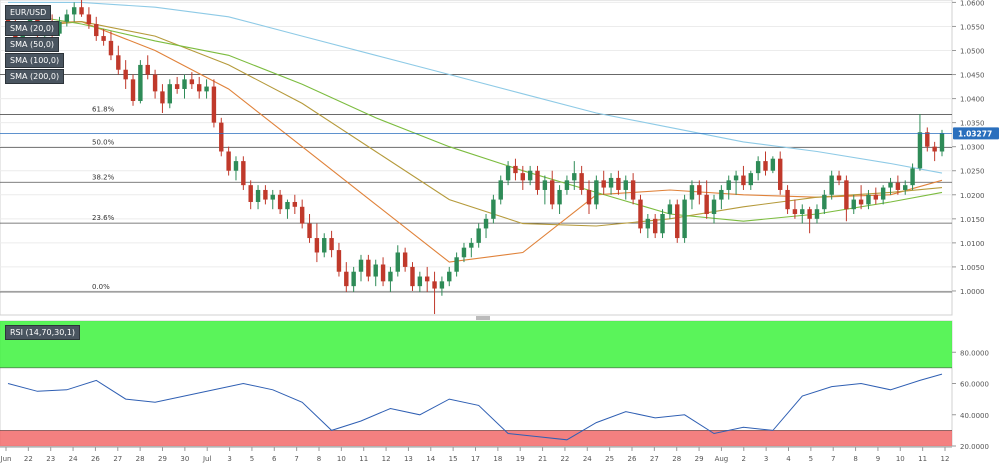 The height and width of the screenshot is (472, 1000). Describe the element at coordinates (475, 407) in the screenshot. I see `rsi-line` at that location.